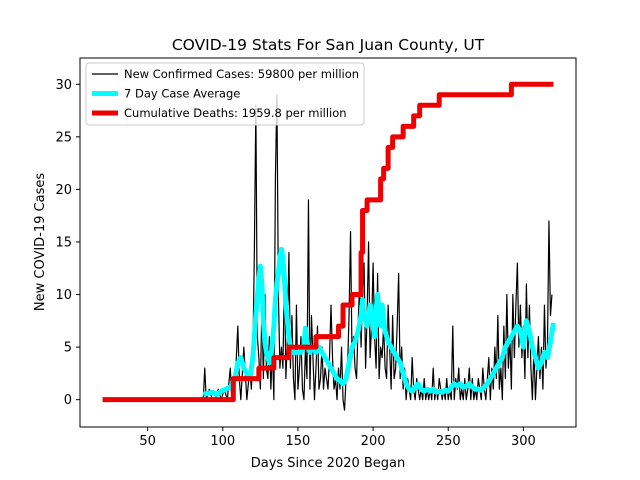 The image size is (640, 480). What do you see at coordinates (182, 94) in the screenshot?
I see `legend-label-1: 7 Day Case Average` at bounding box center [182, 94].